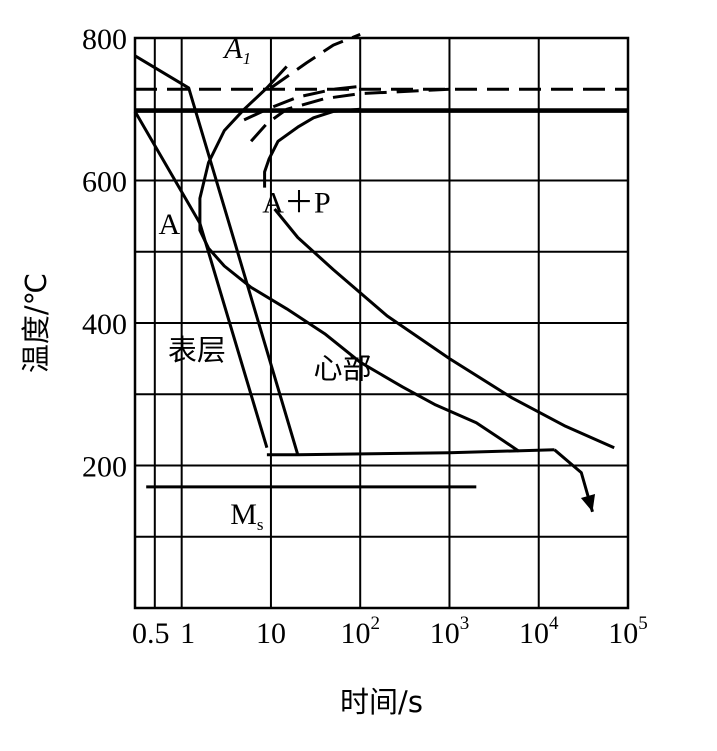  I want to click on core-label: 心部, so click(343, 369).